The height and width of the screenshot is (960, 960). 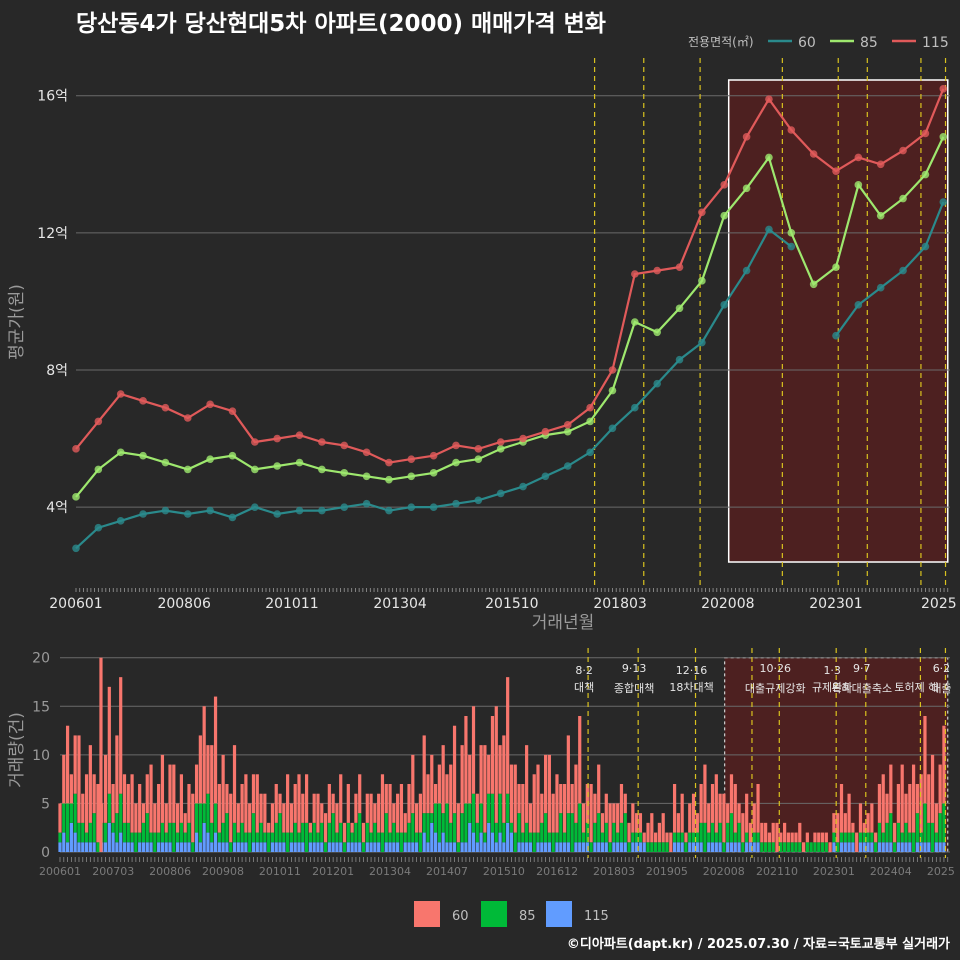 I want to click on x-tick-label: 201612, so click(x=557, y=871).